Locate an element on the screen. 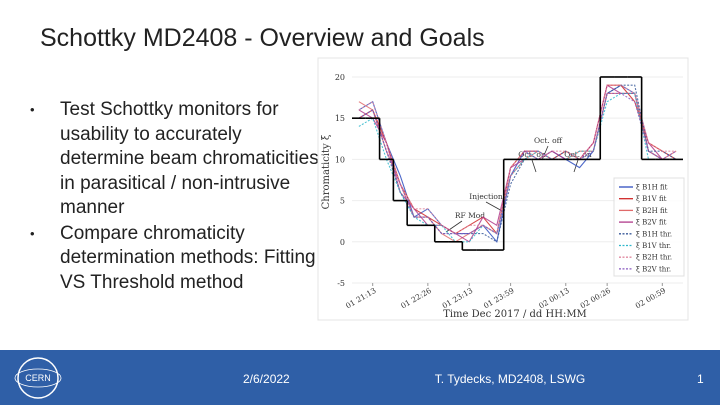 The width and height of the screenshot is (720, 405). y-tick-label: 10 is located at coordinates (340, 159).